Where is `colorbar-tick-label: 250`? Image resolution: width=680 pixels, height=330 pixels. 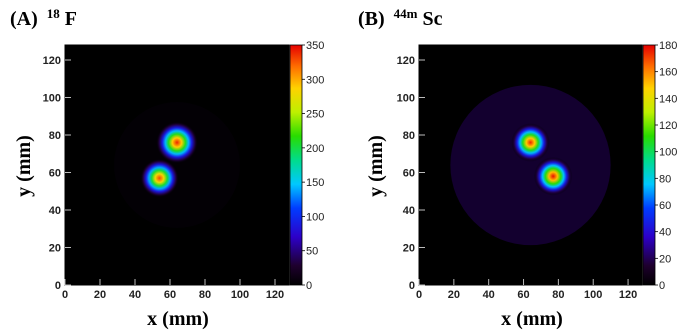 colorbar-tick-label: 250 is located at coordinates (315, 115).